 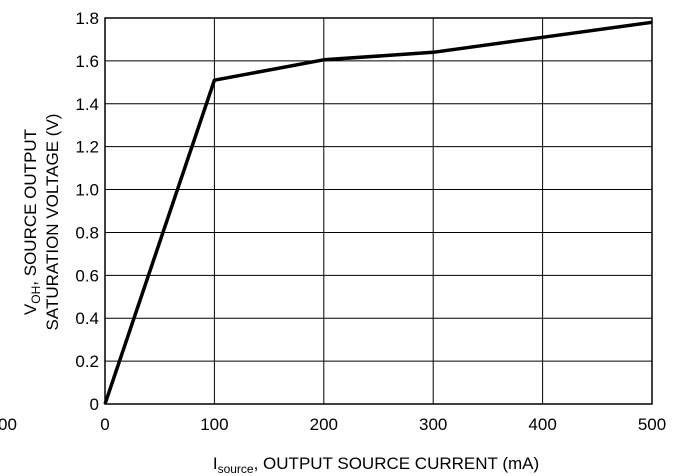 I want to click on x-axis-label: Isource, OUTPUT SOURCE CURRENT (mA), so click(x=376, y=465).